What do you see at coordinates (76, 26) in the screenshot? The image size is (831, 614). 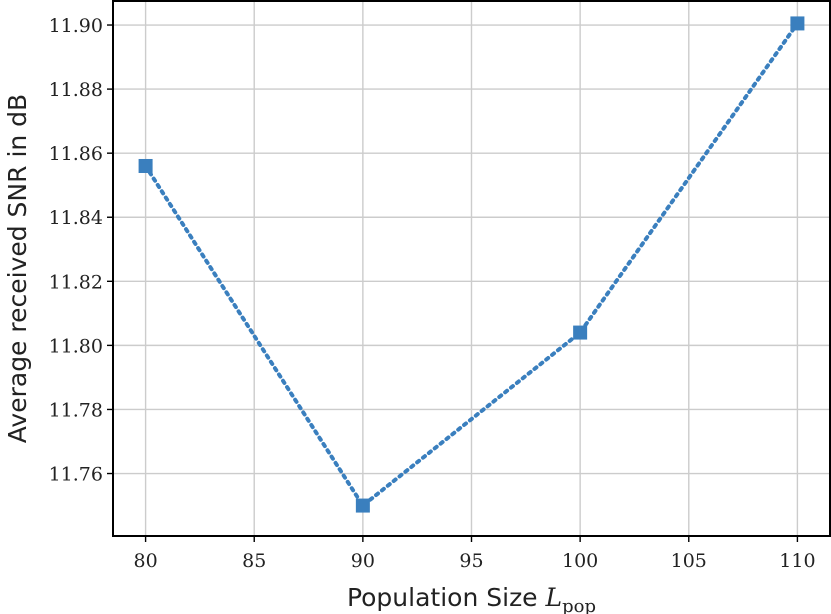 I see `y-tick-label: 11.90` at bounding box center [76, 26].